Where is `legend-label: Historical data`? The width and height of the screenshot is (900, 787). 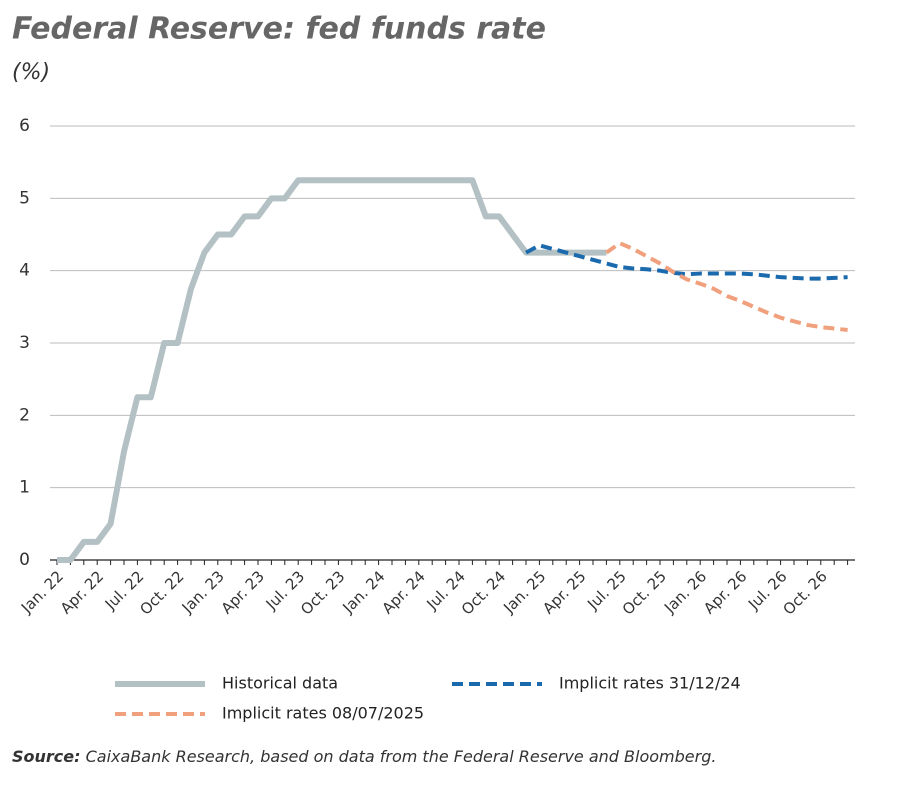
legend-label: Historical data is located at coordinates (280, 683).